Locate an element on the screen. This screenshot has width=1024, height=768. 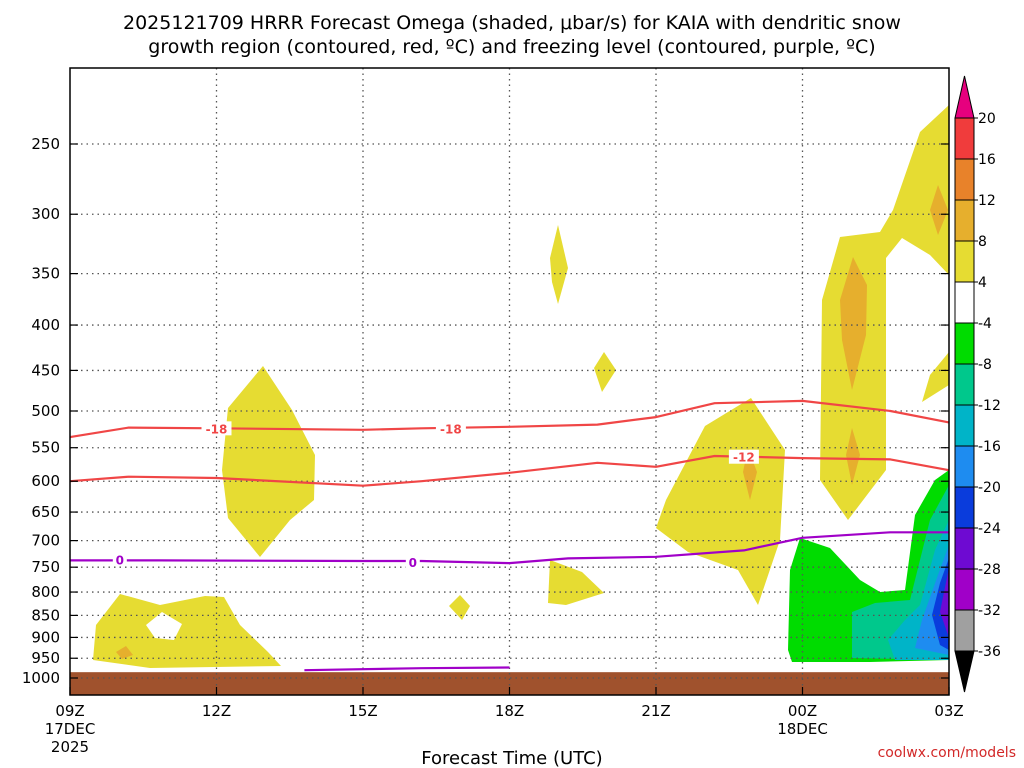
y-tick-label: 450 is located at coordinates (45, 370).